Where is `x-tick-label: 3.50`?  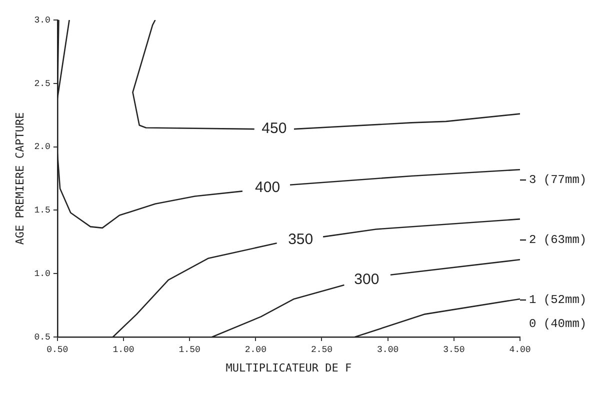 x-tick-label: 3.50 is located at coordinates (454, 349).